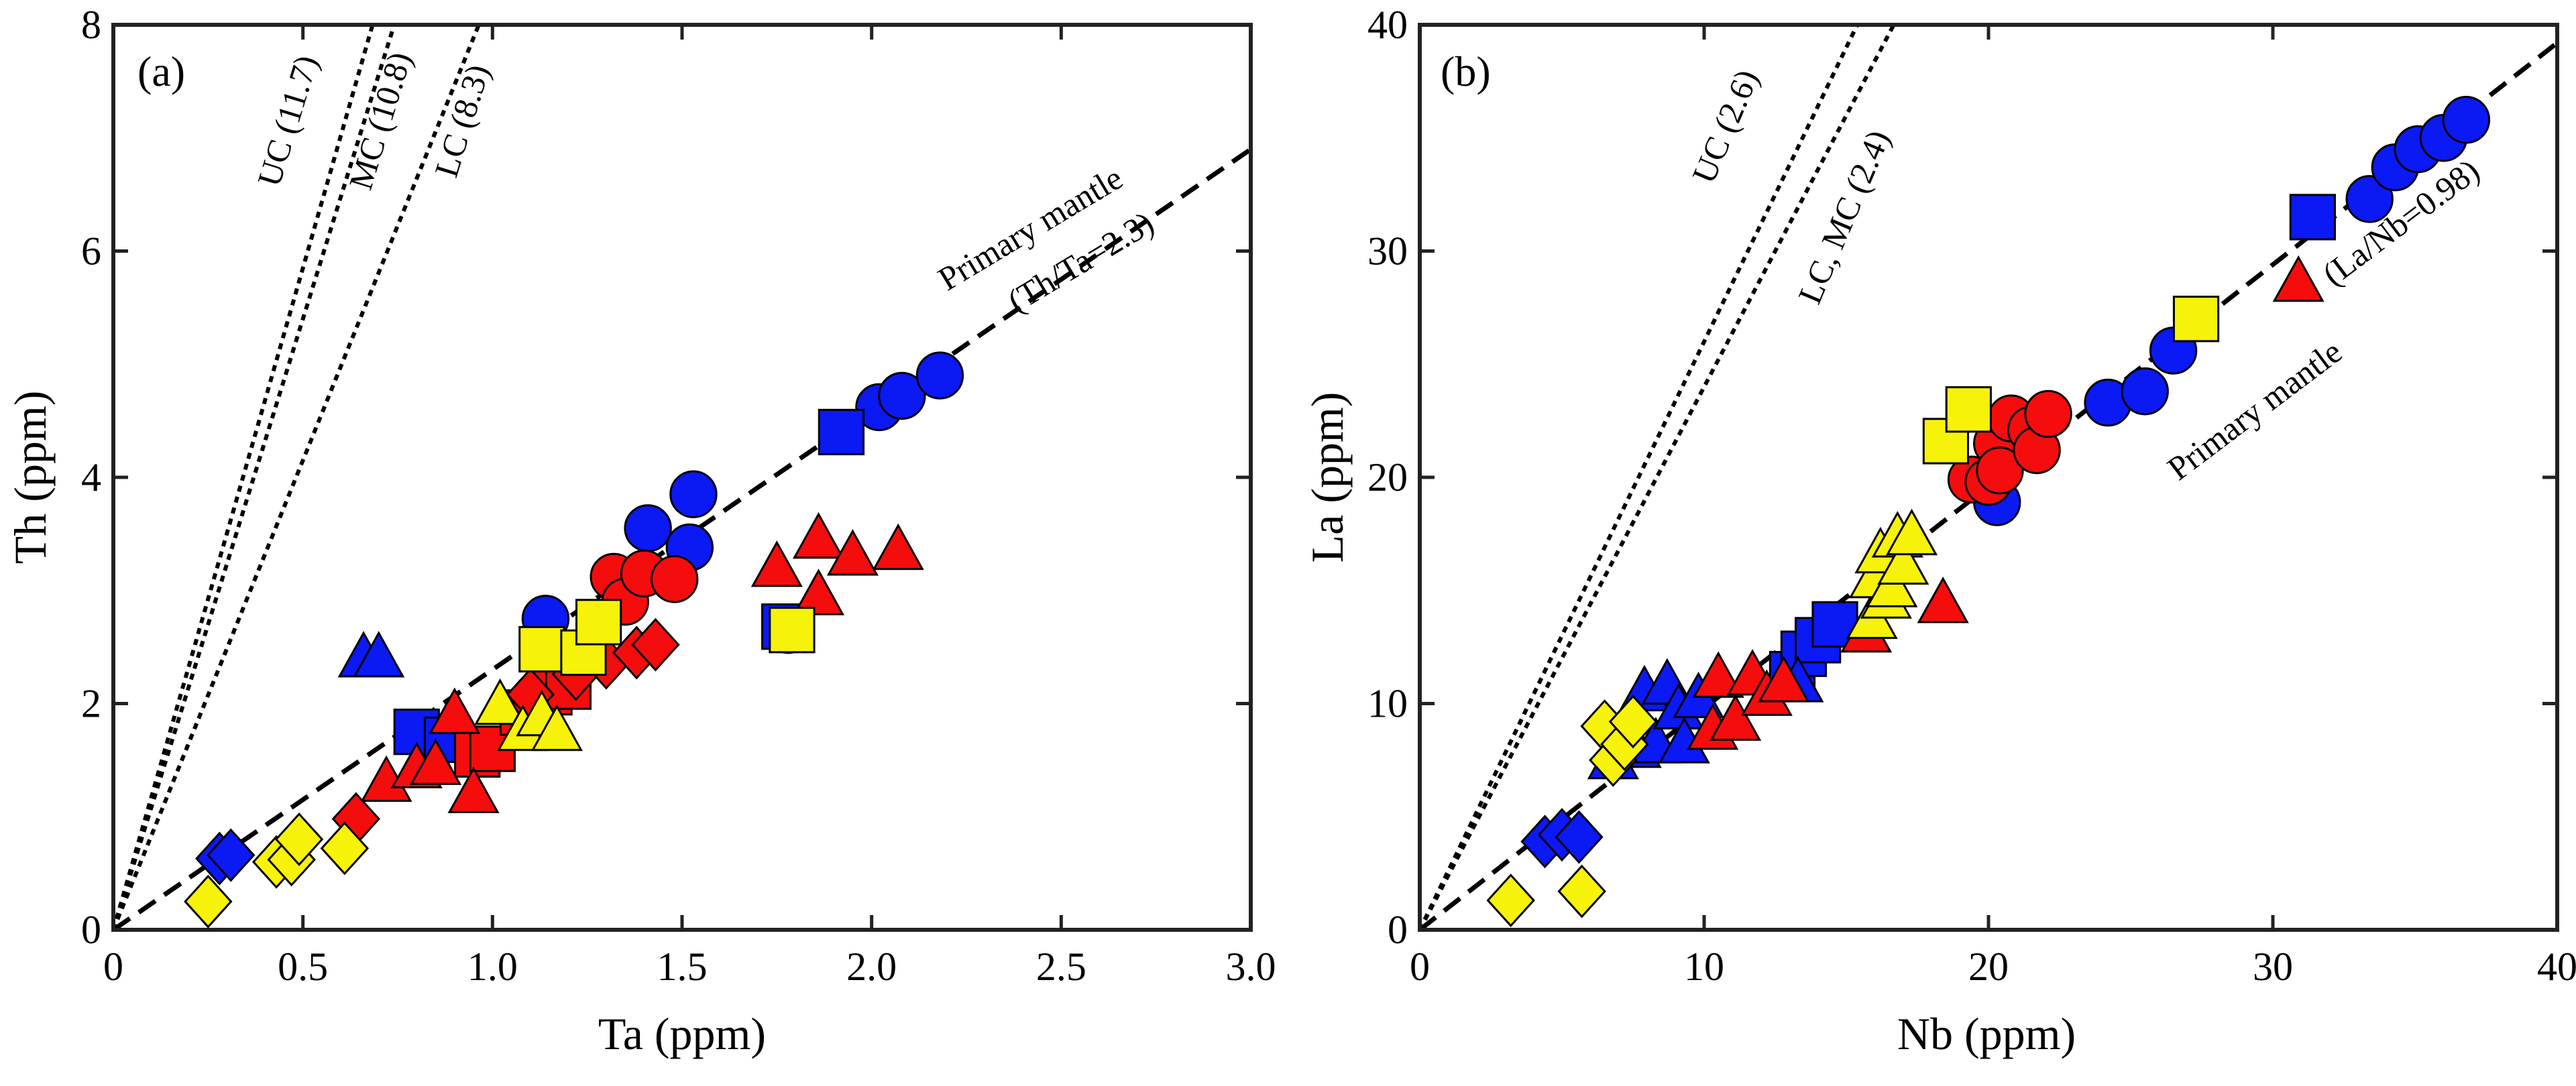 The width and height of the screenshot is (2576, 1086). What do you see at coordinates (1988, 967) in the screenshot?
I see `x-tick-label: 20` at bounding box center [1988, 967].